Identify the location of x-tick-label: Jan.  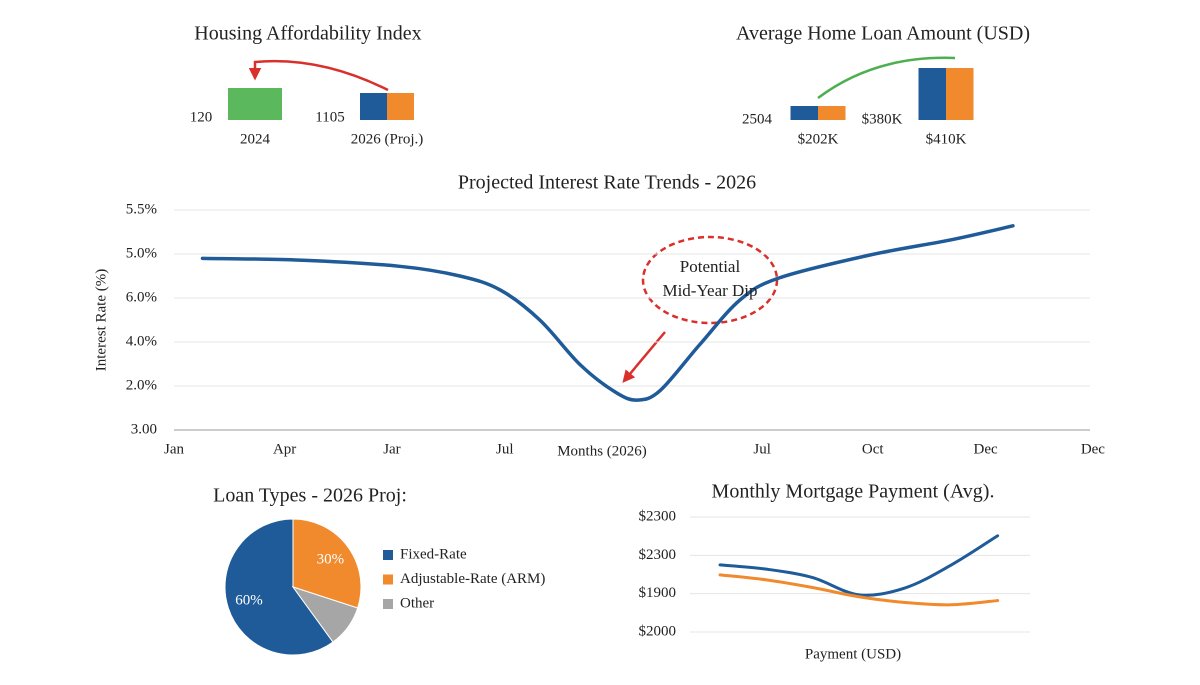
(174, 449).